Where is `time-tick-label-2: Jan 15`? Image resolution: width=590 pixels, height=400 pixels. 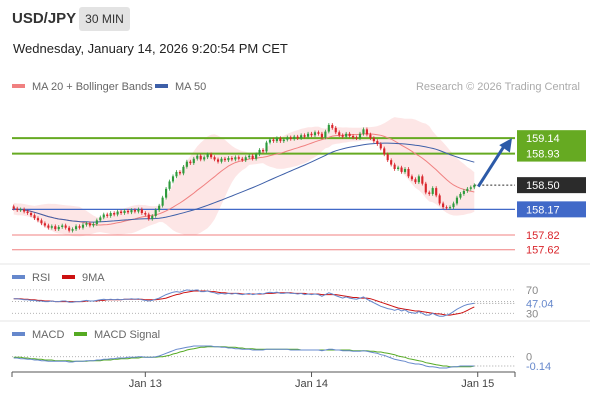
time-tick-label-2: Jan 15 is located at coordinates (477, 384).